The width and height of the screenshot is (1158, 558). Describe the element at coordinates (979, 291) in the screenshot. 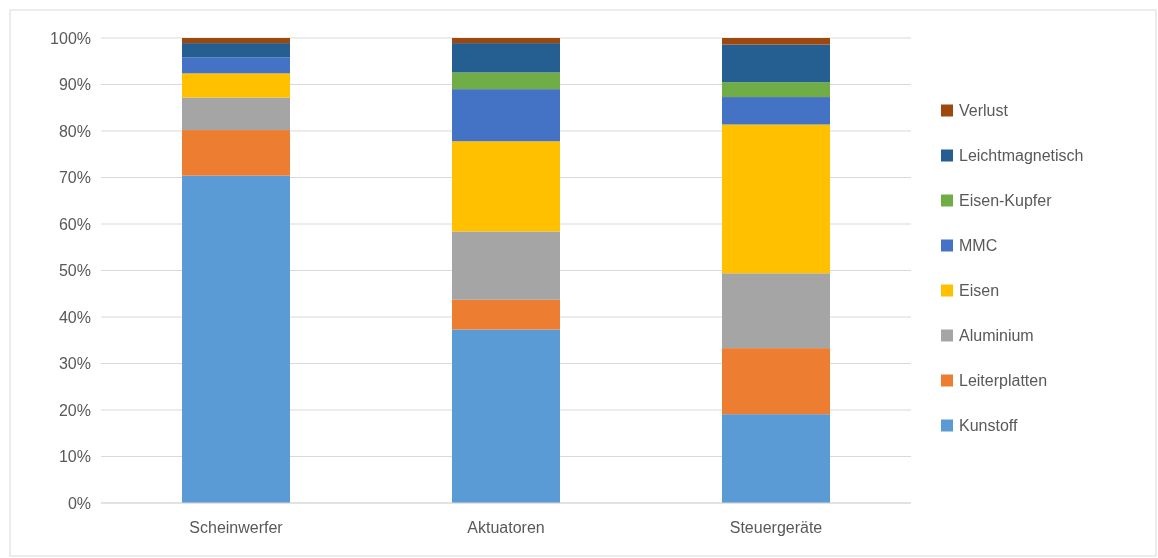

I see `legend-label: Eisen` at that location.